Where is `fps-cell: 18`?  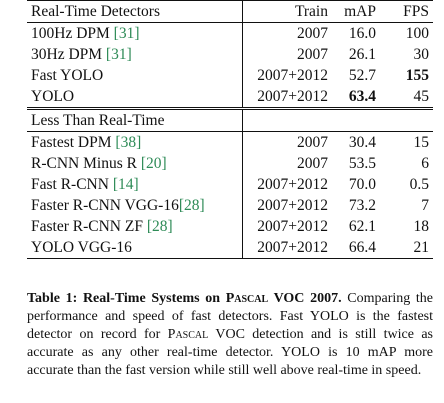 fps-cell: 18 is located at coordinates (421, 226).